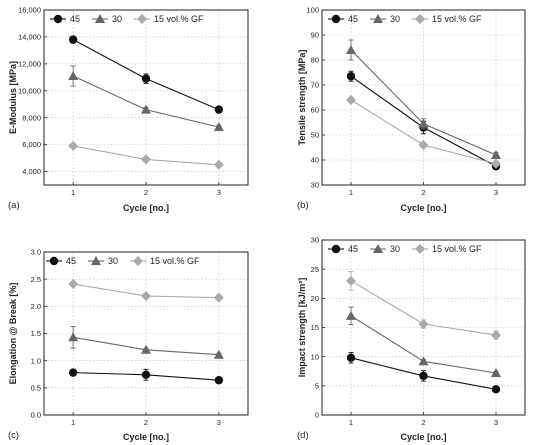 The height and width of the screenshot is (445, 550). What do you see at coordinates (315, 298) in the screenshot?
I see `y-tick-label: 20` at bounding box center [315, 298].